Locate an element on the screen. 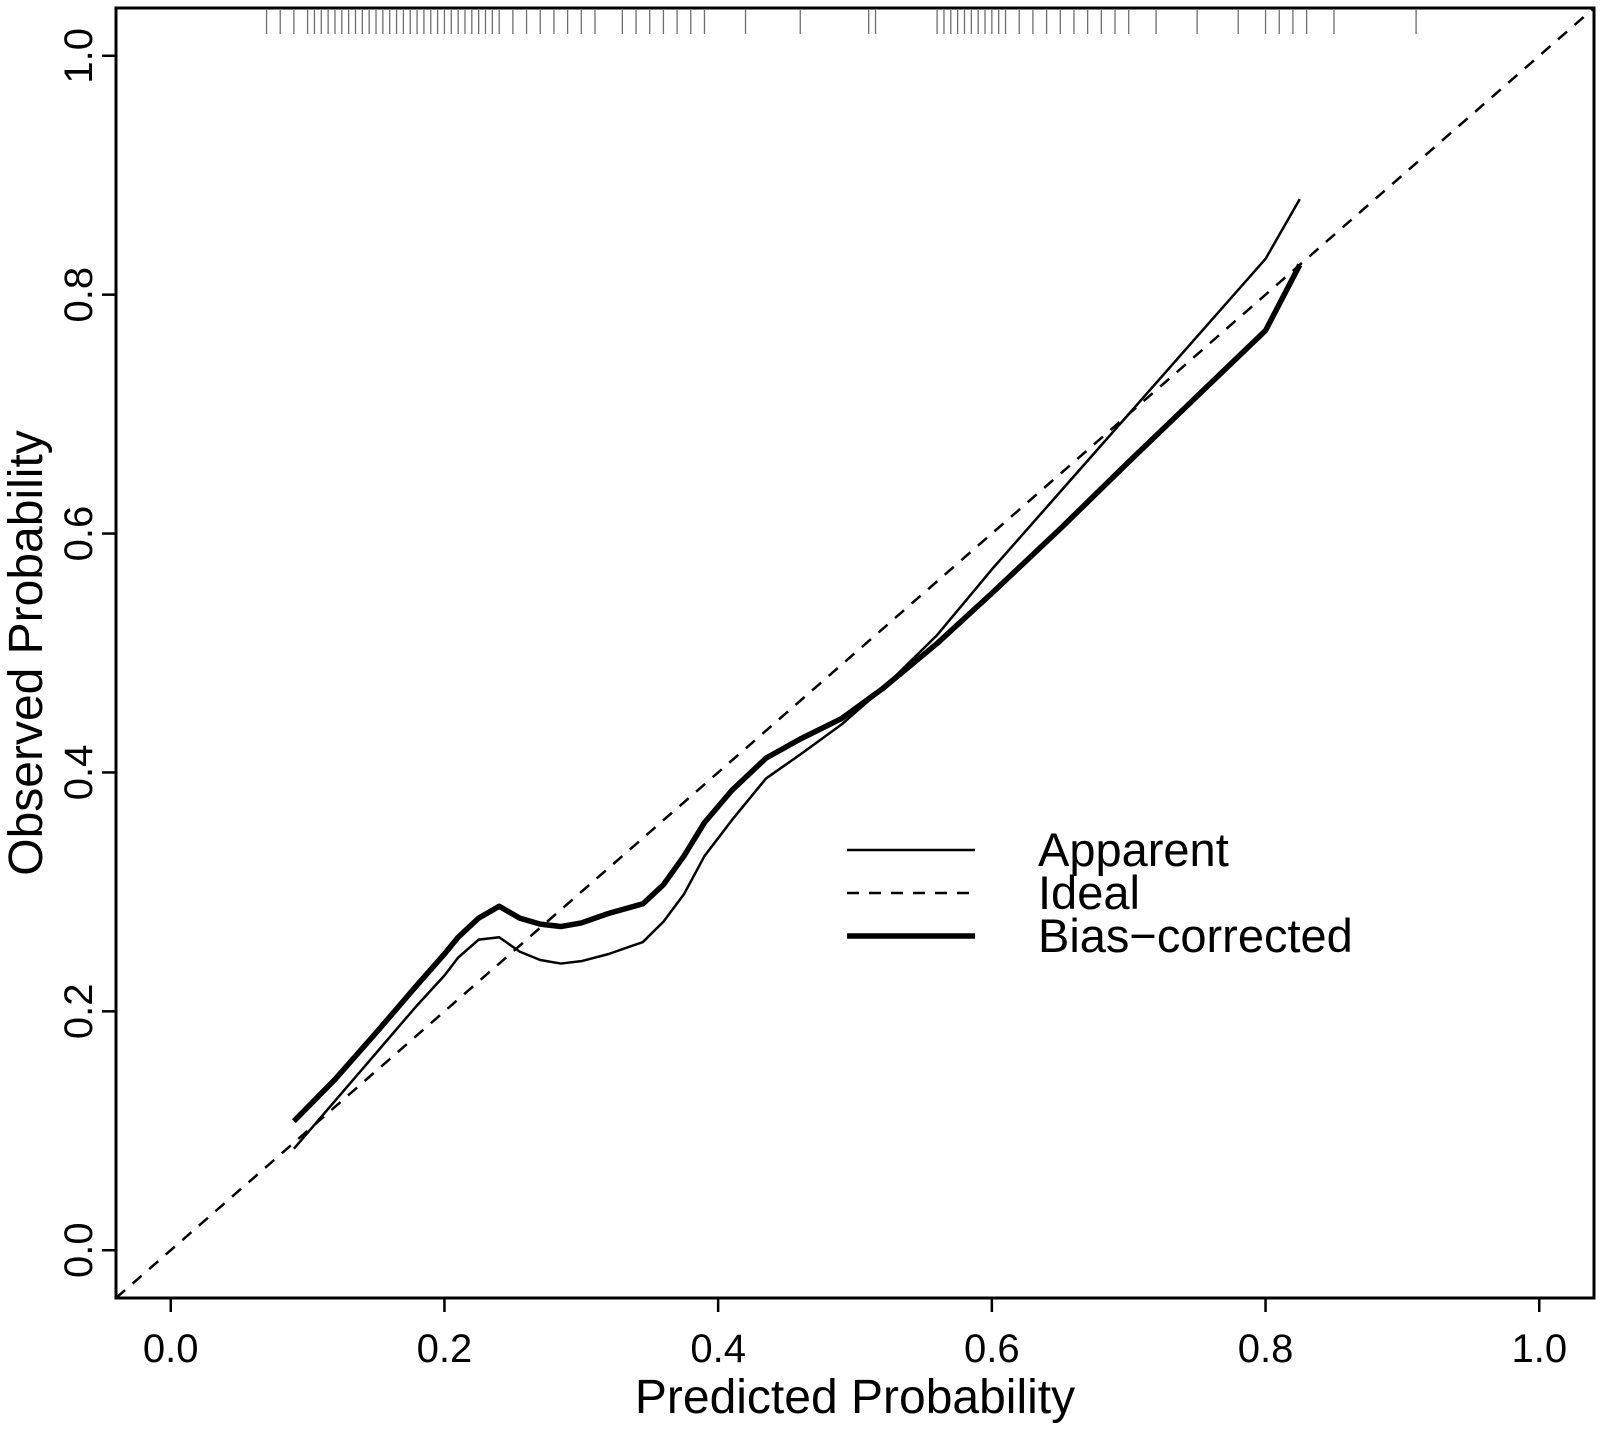 The image size is (1600, 1429). y-tick-label: 0.4 is located at coordinates (79, 773).